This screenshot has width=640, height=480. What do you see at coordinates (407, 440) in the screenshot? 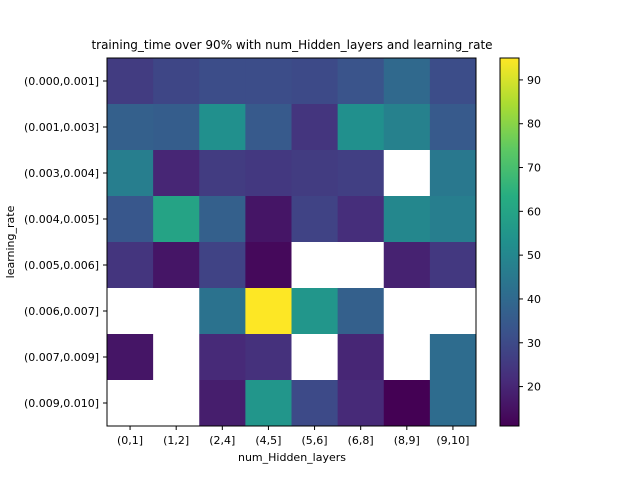
I see `x-tick-label: (8,9]` at bounding box center [407, 440].